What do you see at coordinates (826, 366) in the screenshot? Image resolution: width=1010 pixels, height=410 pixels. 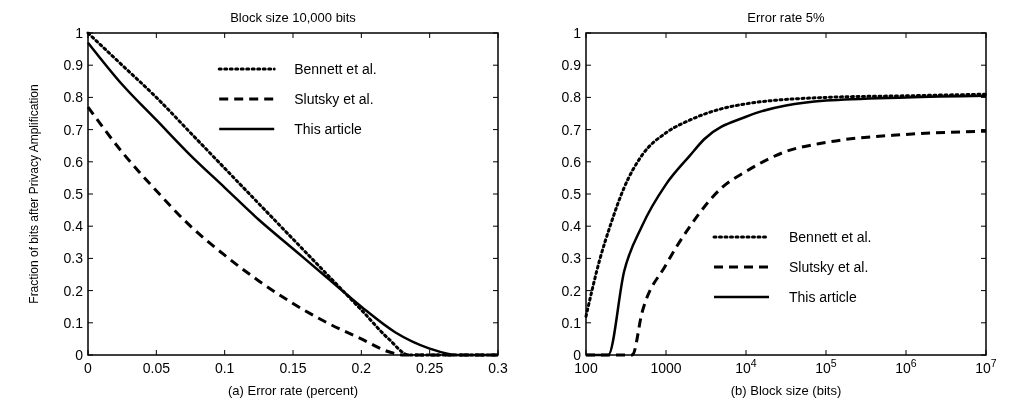 I see `x-tick-label: 10$^{5}$` at bounding box center [826, 366].